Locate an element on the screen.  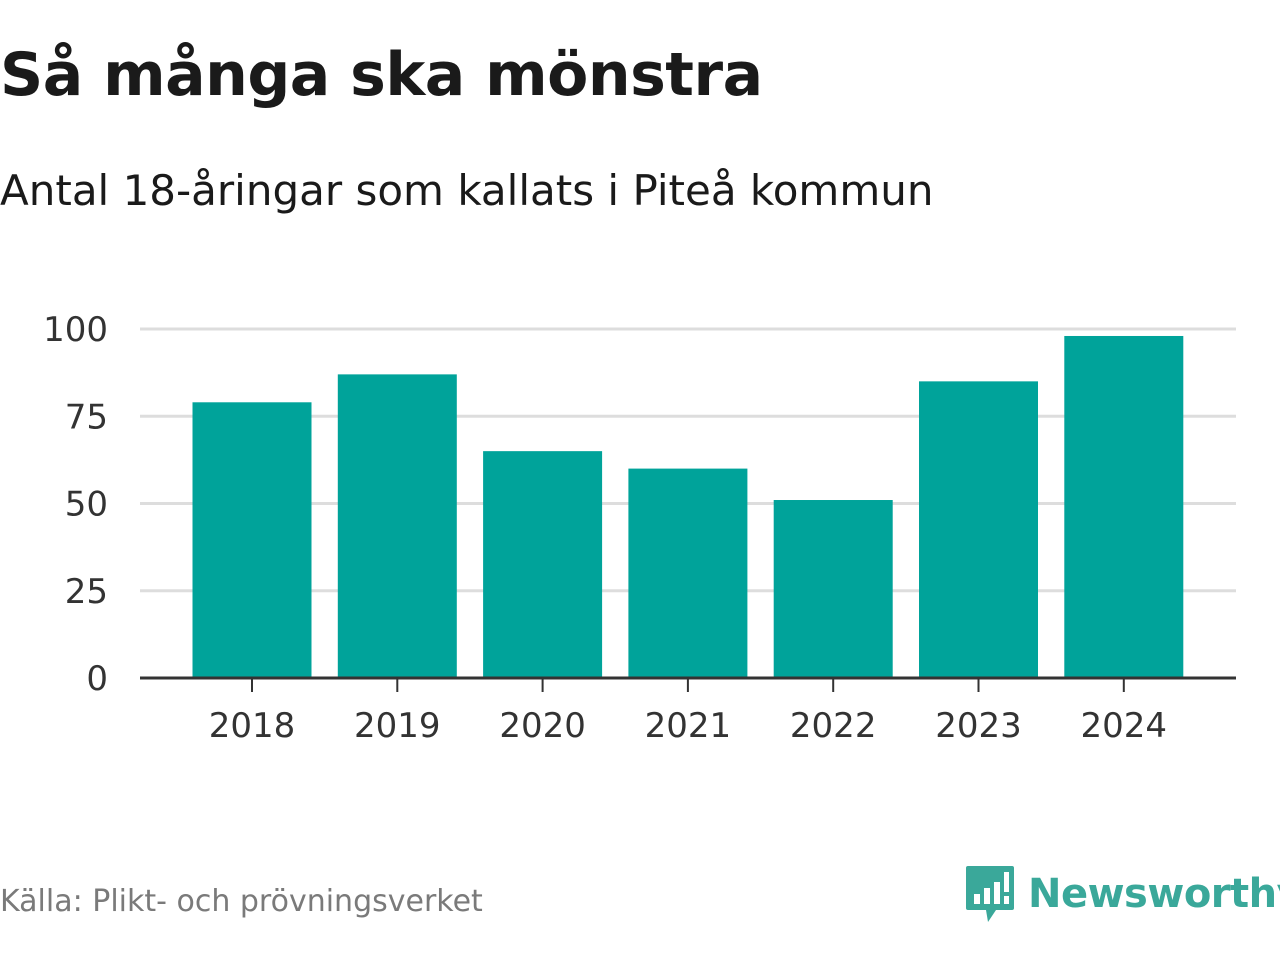
chart-title: Så många ska mönstra is located at coordinates (381, 75).